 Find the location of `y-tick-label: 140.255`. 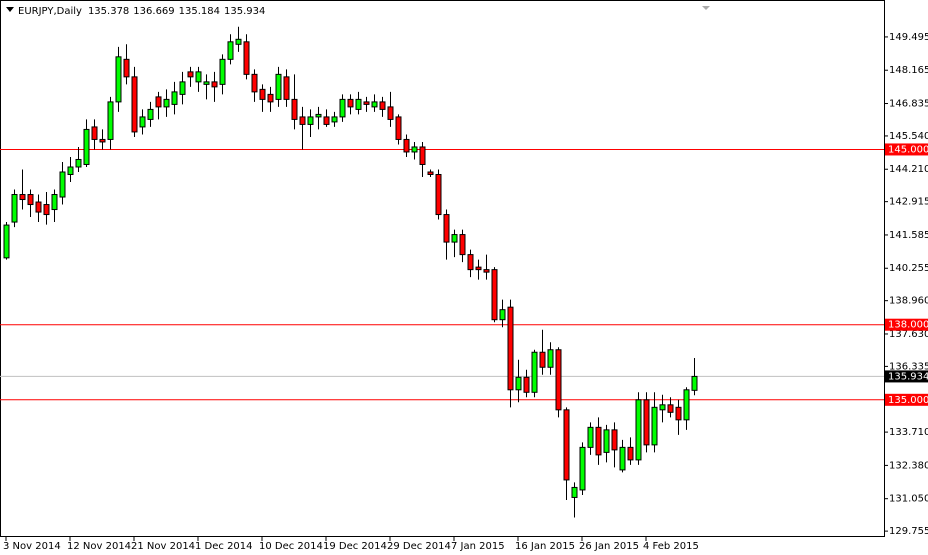

y-tick-label: 140.255 is located at coordinates (908, 268).